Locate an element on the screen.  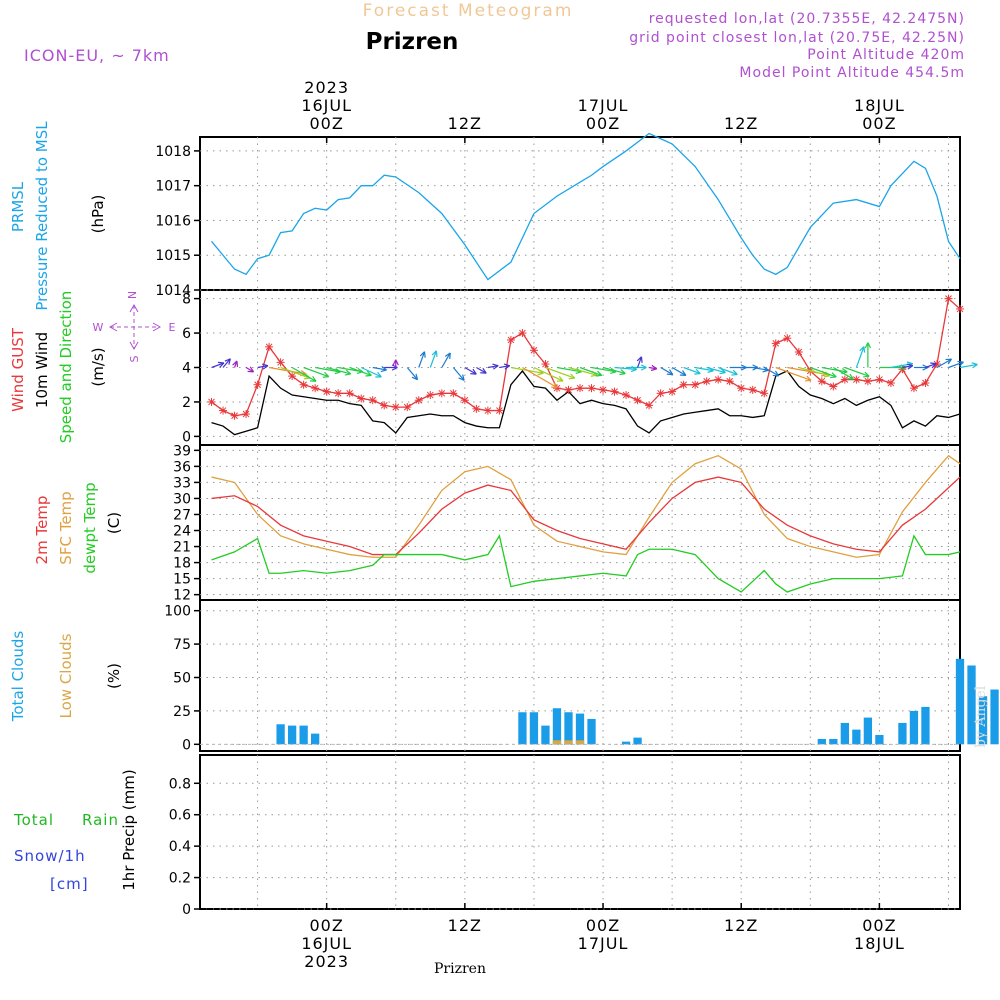
low-cloud-bar is located at coordinates (568, 742).